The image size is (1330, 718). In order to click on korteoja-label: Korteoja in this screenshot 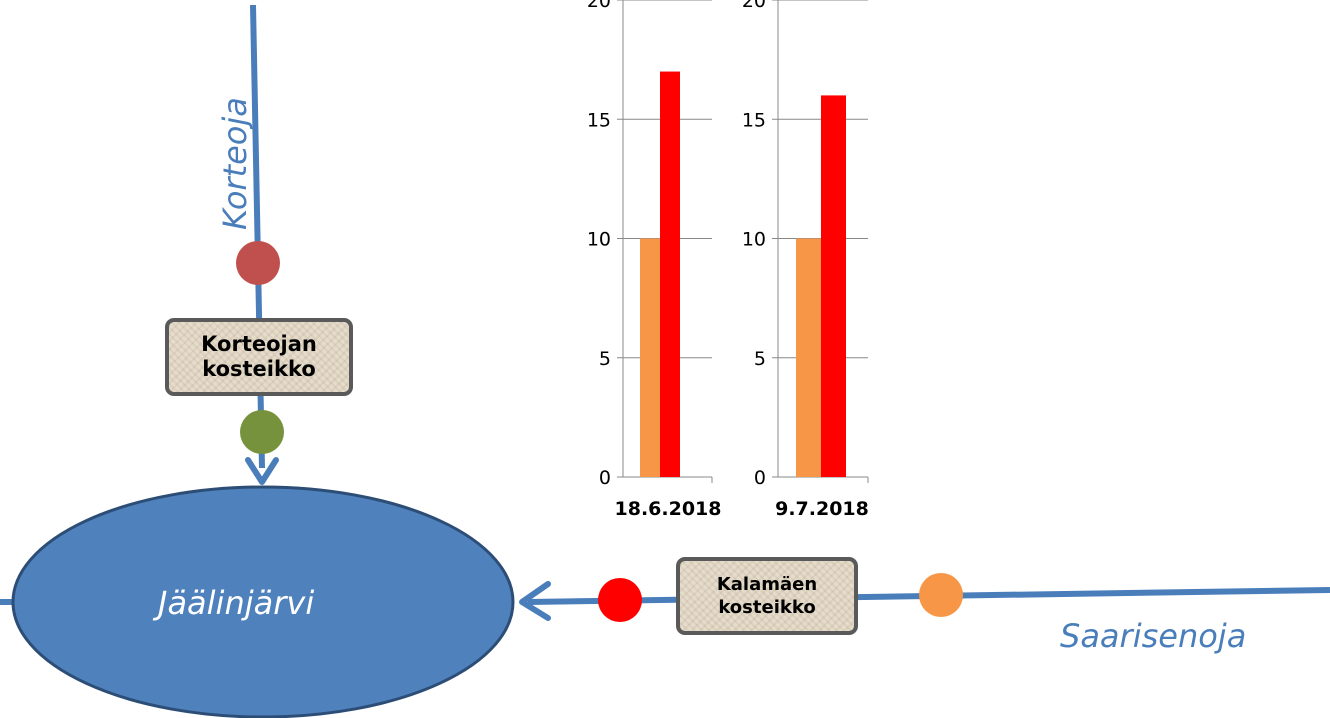, I will do `click(235, 163)`.